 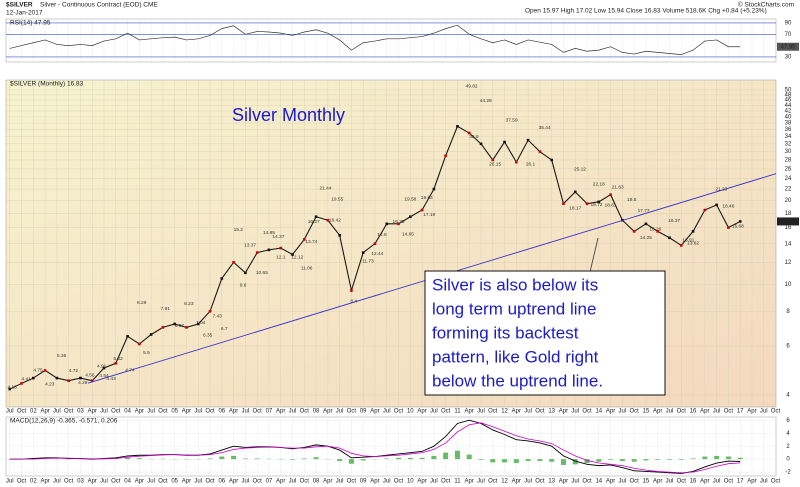 What do you see at coordinates (377, 254) in the screenshot?
I see `point-label: 12.44` at bounding box center [377, 254].